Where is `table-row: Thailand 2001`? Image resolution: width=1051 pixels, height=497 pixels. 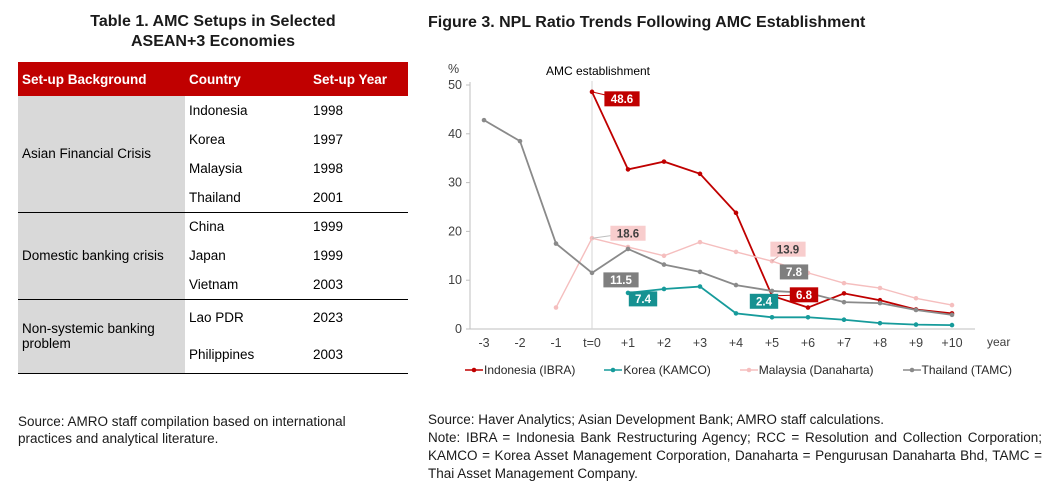
table-row: Thailand 2001 is located at coordinates (213, 197).